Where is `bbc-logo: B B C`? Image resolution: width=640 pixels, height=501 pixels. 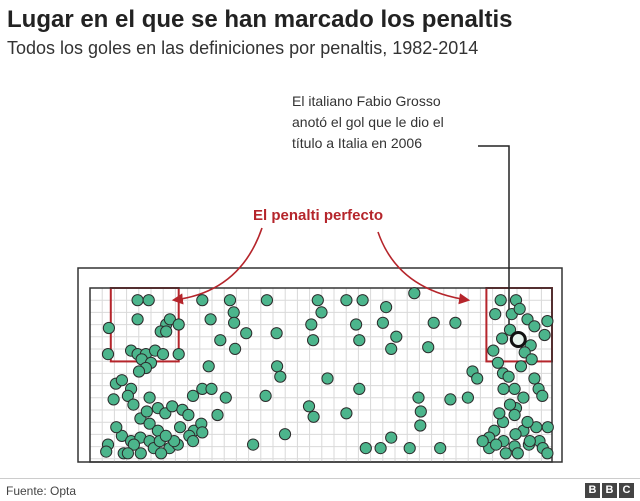
bbc-logo: B B C is located at coordinates (609, 490).